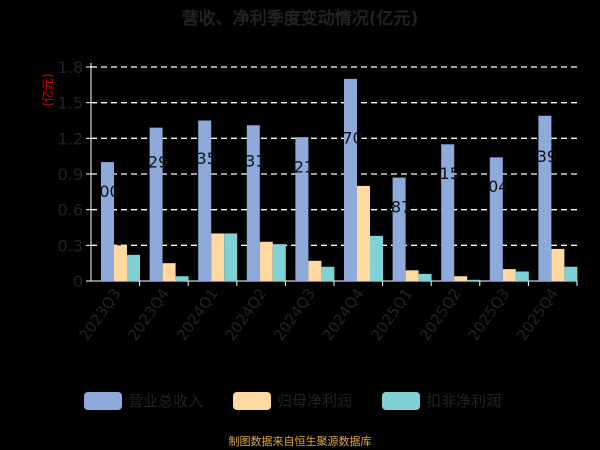 The height and width of the screenshot is (450, 600). I want to click on y-tick-label: 1.5, so click(70, 103).